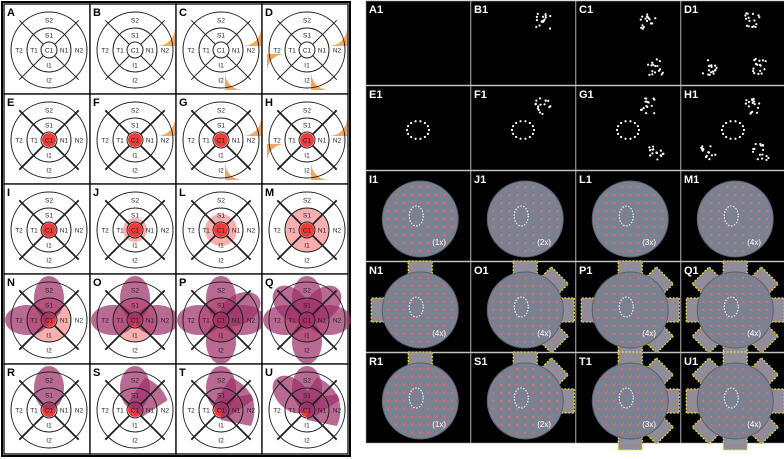 The image size is (784, 459). I want to click on sector-label-outer-right: N2, so click(79, 230).